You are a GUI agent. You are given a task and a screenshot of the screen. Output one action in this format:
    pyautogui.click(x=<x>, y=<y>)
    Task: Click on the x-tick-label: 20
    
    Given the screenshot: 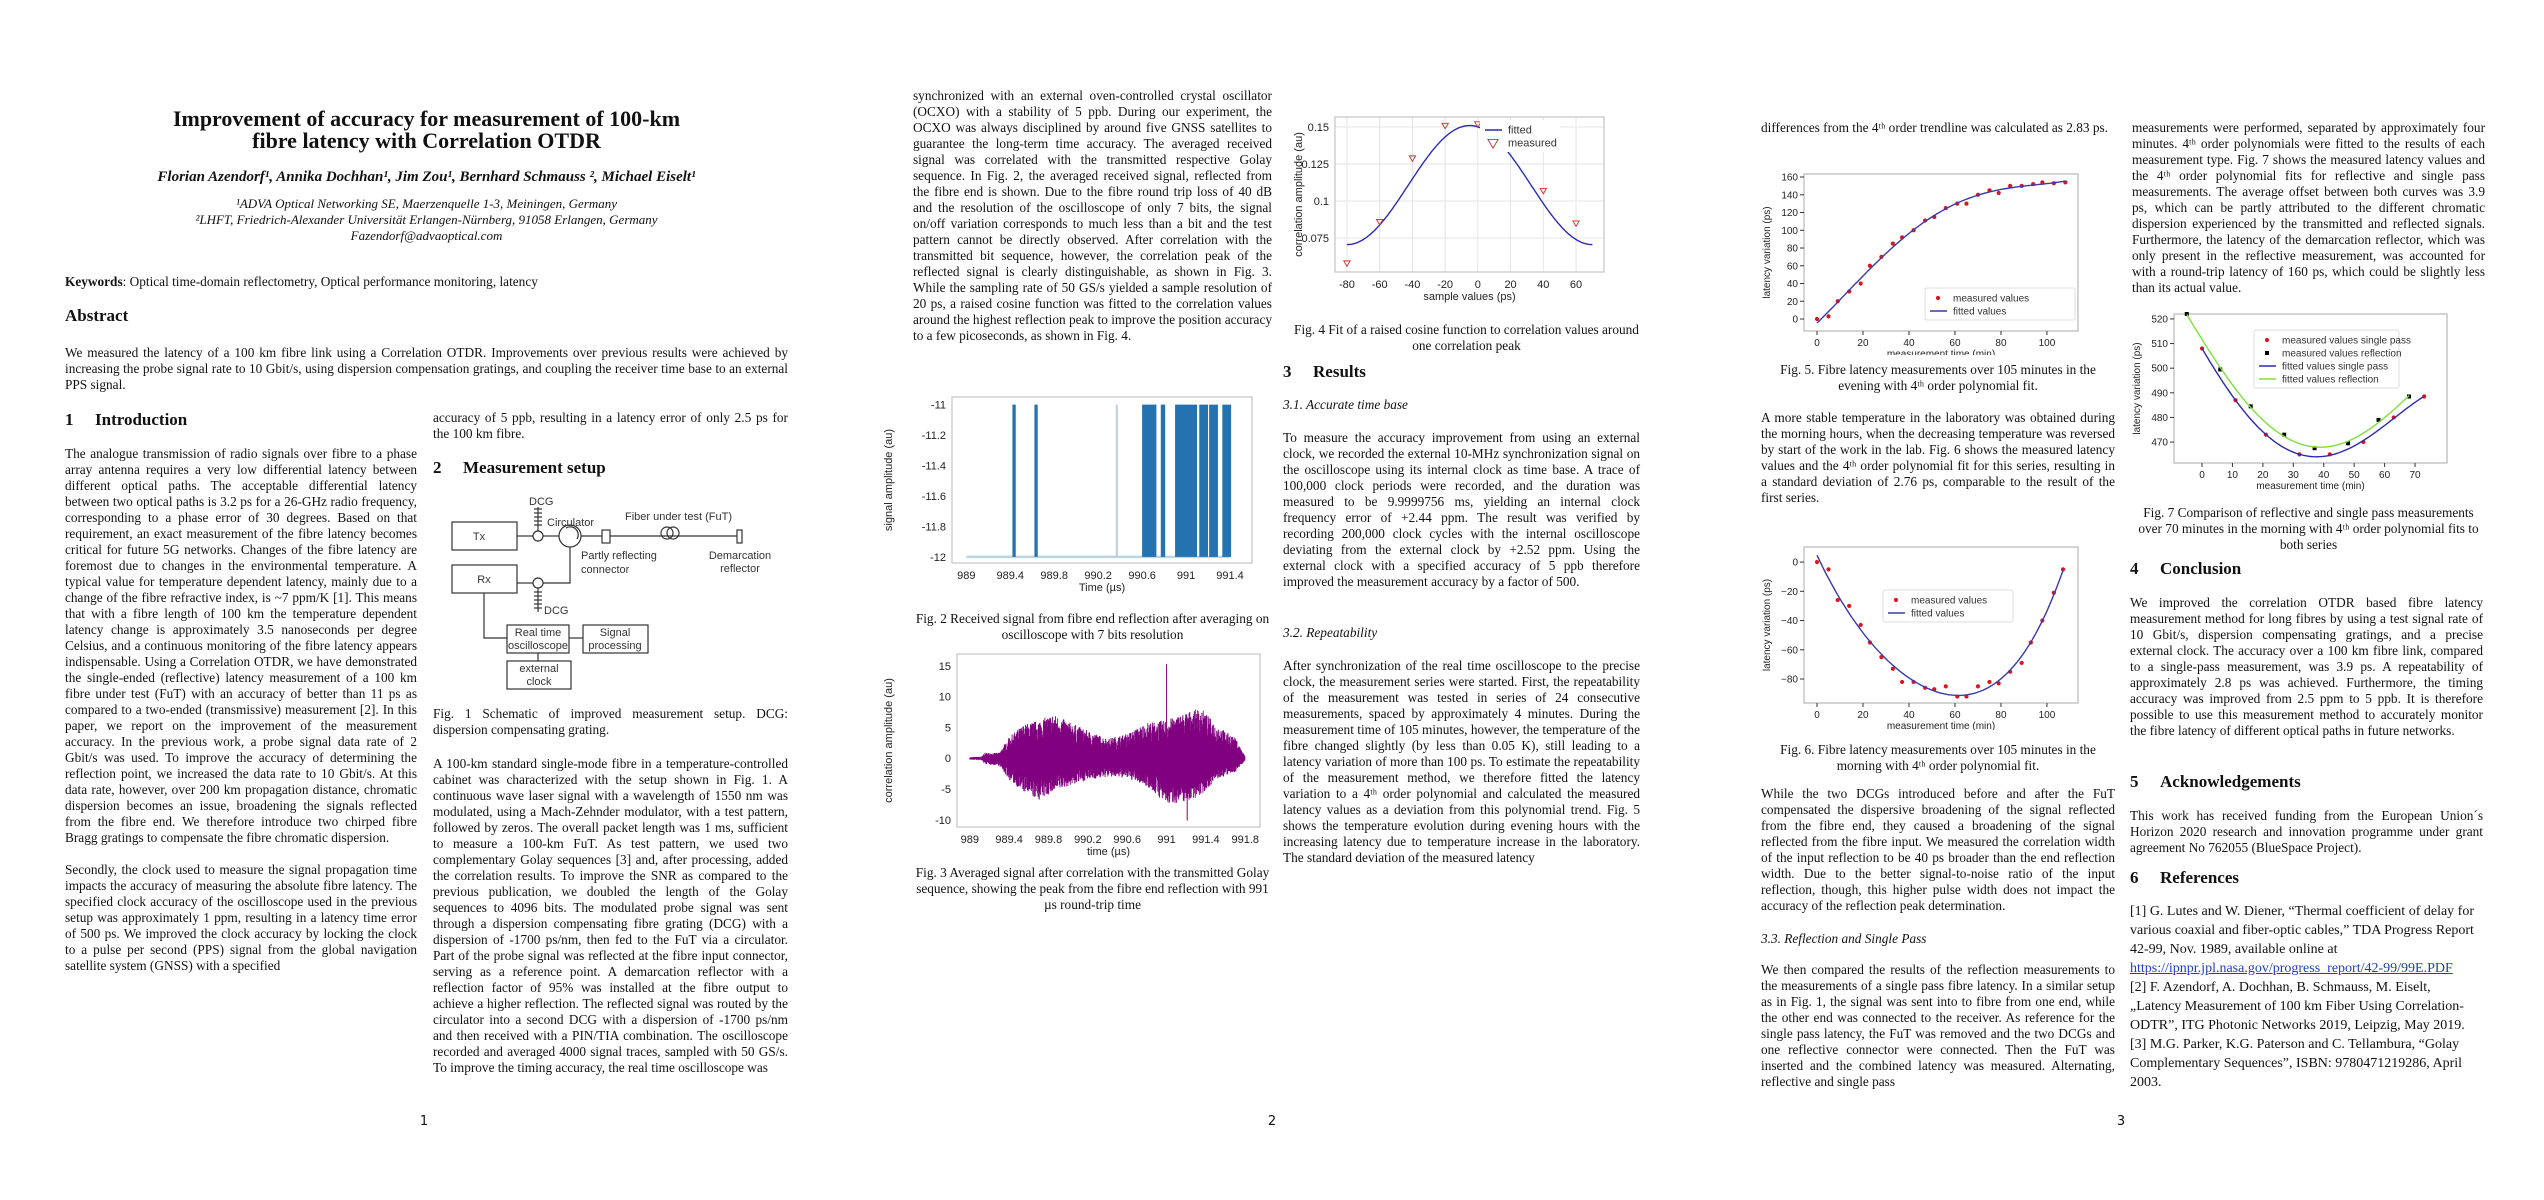 What is the action you would take?
    pyautogui.click(x=1863, y=715)
    